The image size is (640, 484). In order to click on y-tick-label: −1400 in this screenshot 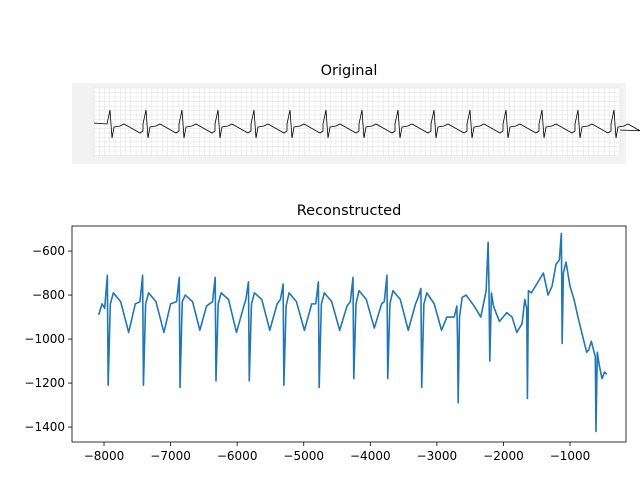, I will do `click(44, 427)`.